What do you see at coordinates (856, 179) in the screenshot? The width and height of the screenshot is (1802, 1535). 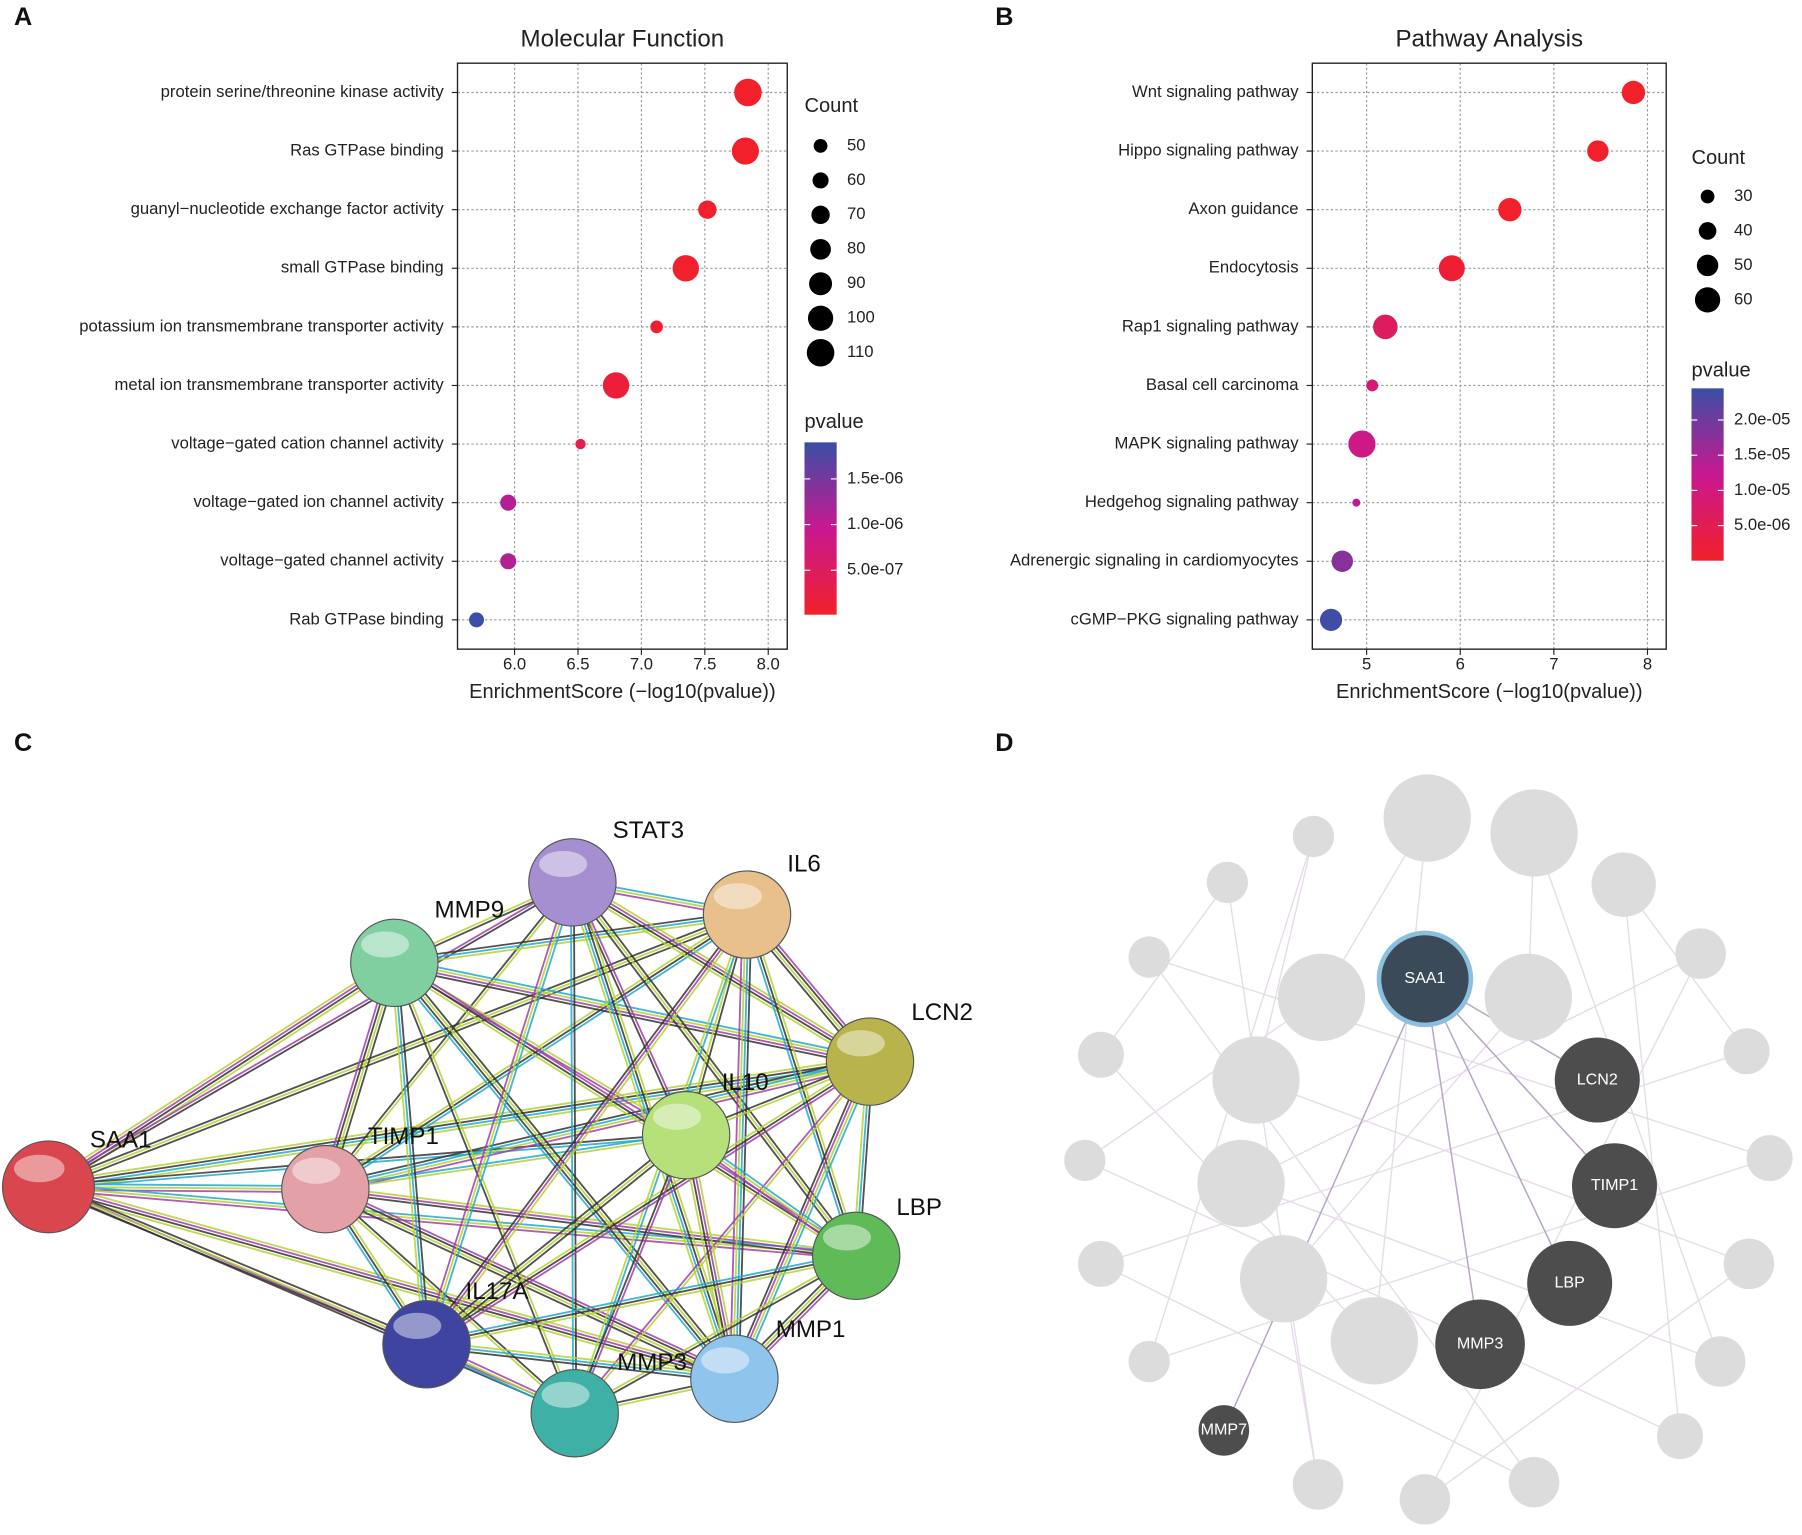 I see `legend-label: 60` at bounding box center [856, 179].